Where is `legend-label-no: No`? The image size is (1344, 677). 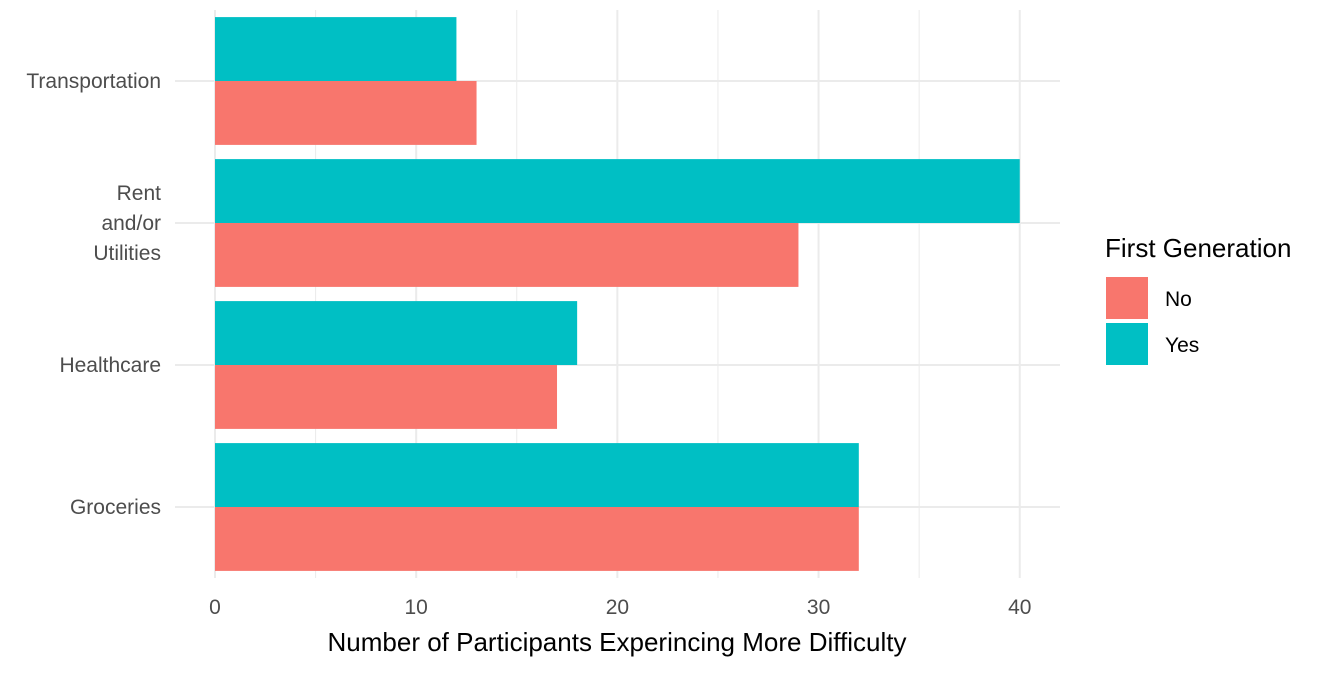 legend-label-no: No is located at coordinates (1178, 299).